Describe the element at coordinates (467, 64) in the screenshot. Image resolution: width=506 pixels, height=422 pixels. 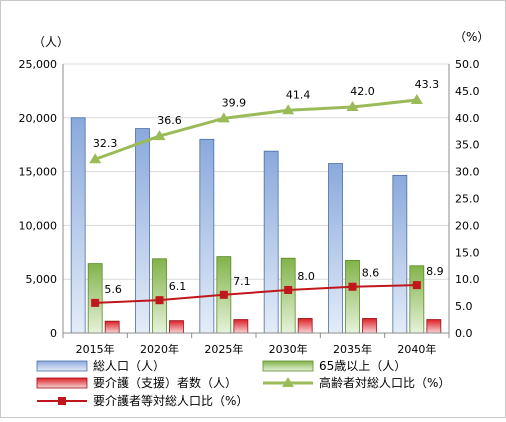
I see `right-tick-label: 50.0` at that location.